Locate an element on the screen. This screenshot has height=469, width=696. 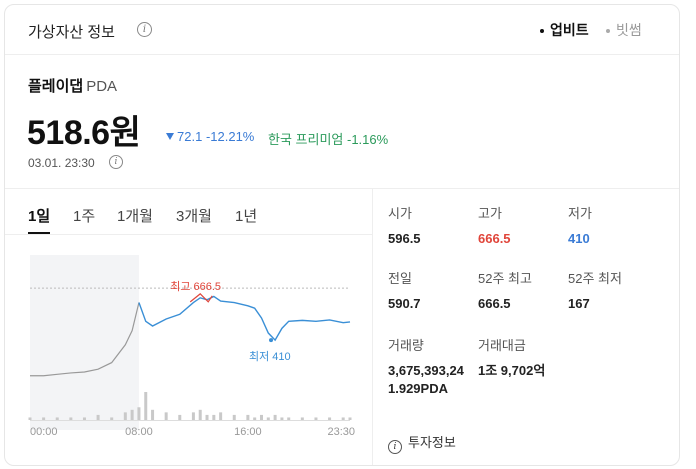
x-tick-label: 00:00 is located at coordinates (44, 432).